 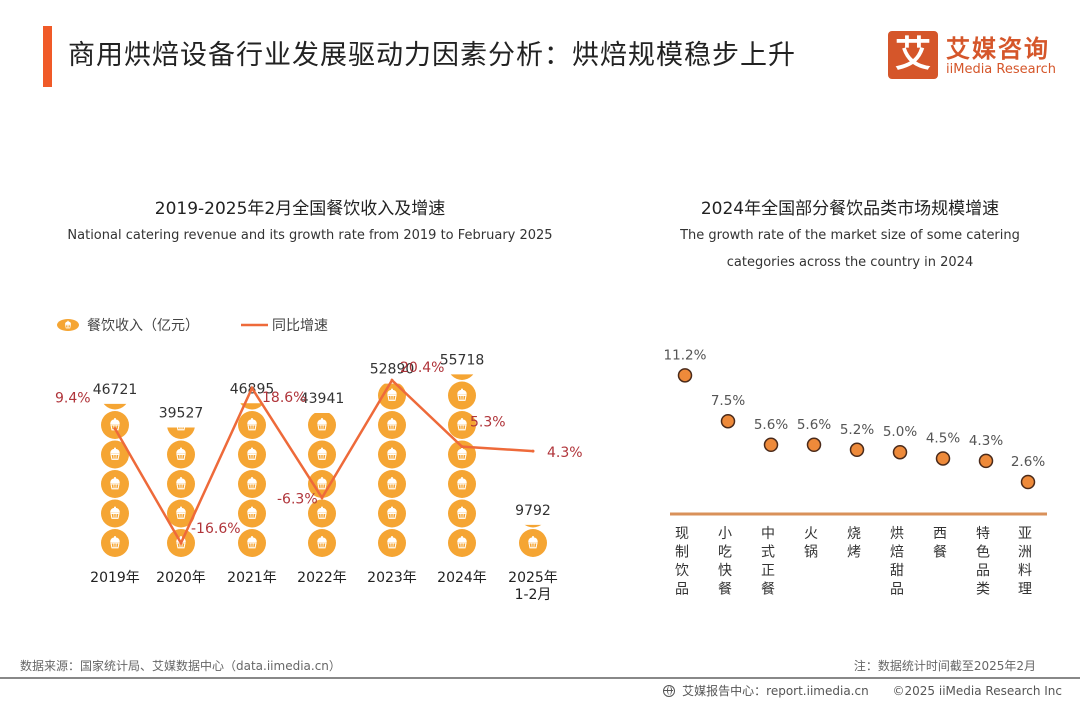 What do you see at coordinates (181, 578) in the screenshot?
I see `x-axis-label: 2020年` at bounding box center [181, 578].